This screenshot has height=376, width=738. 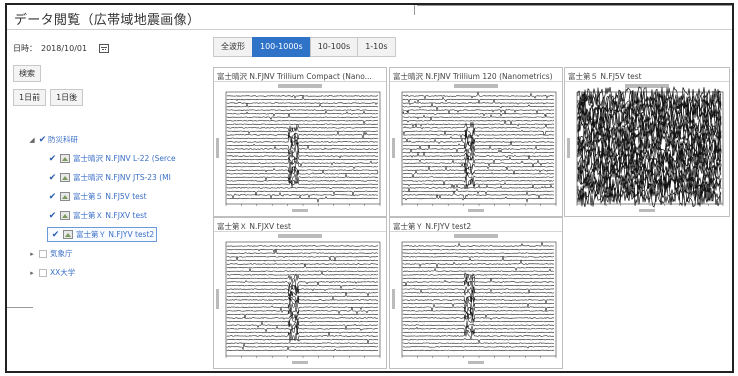 What do you see at coordinates (67, 97) in the screenshot?
I see `next-day-button: 1日後` at bounding box center [67, 97].